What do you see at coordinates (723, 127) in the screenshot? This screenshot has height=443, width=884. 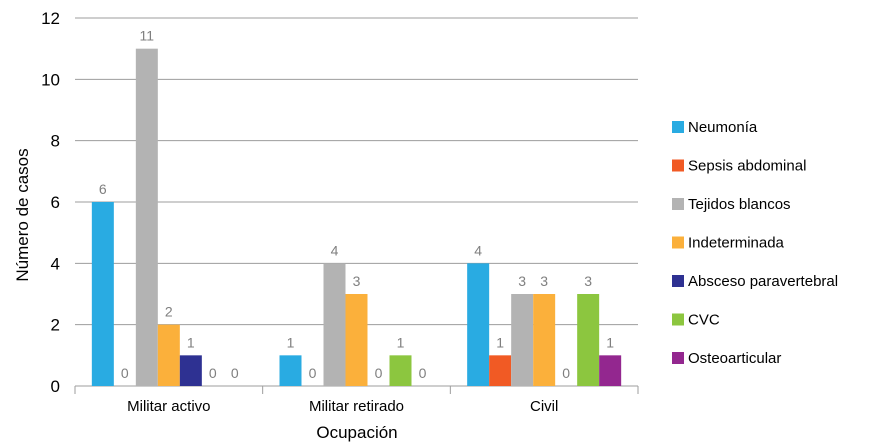 I see `legend-label: Neumonía` at bounding box center [723, 127].